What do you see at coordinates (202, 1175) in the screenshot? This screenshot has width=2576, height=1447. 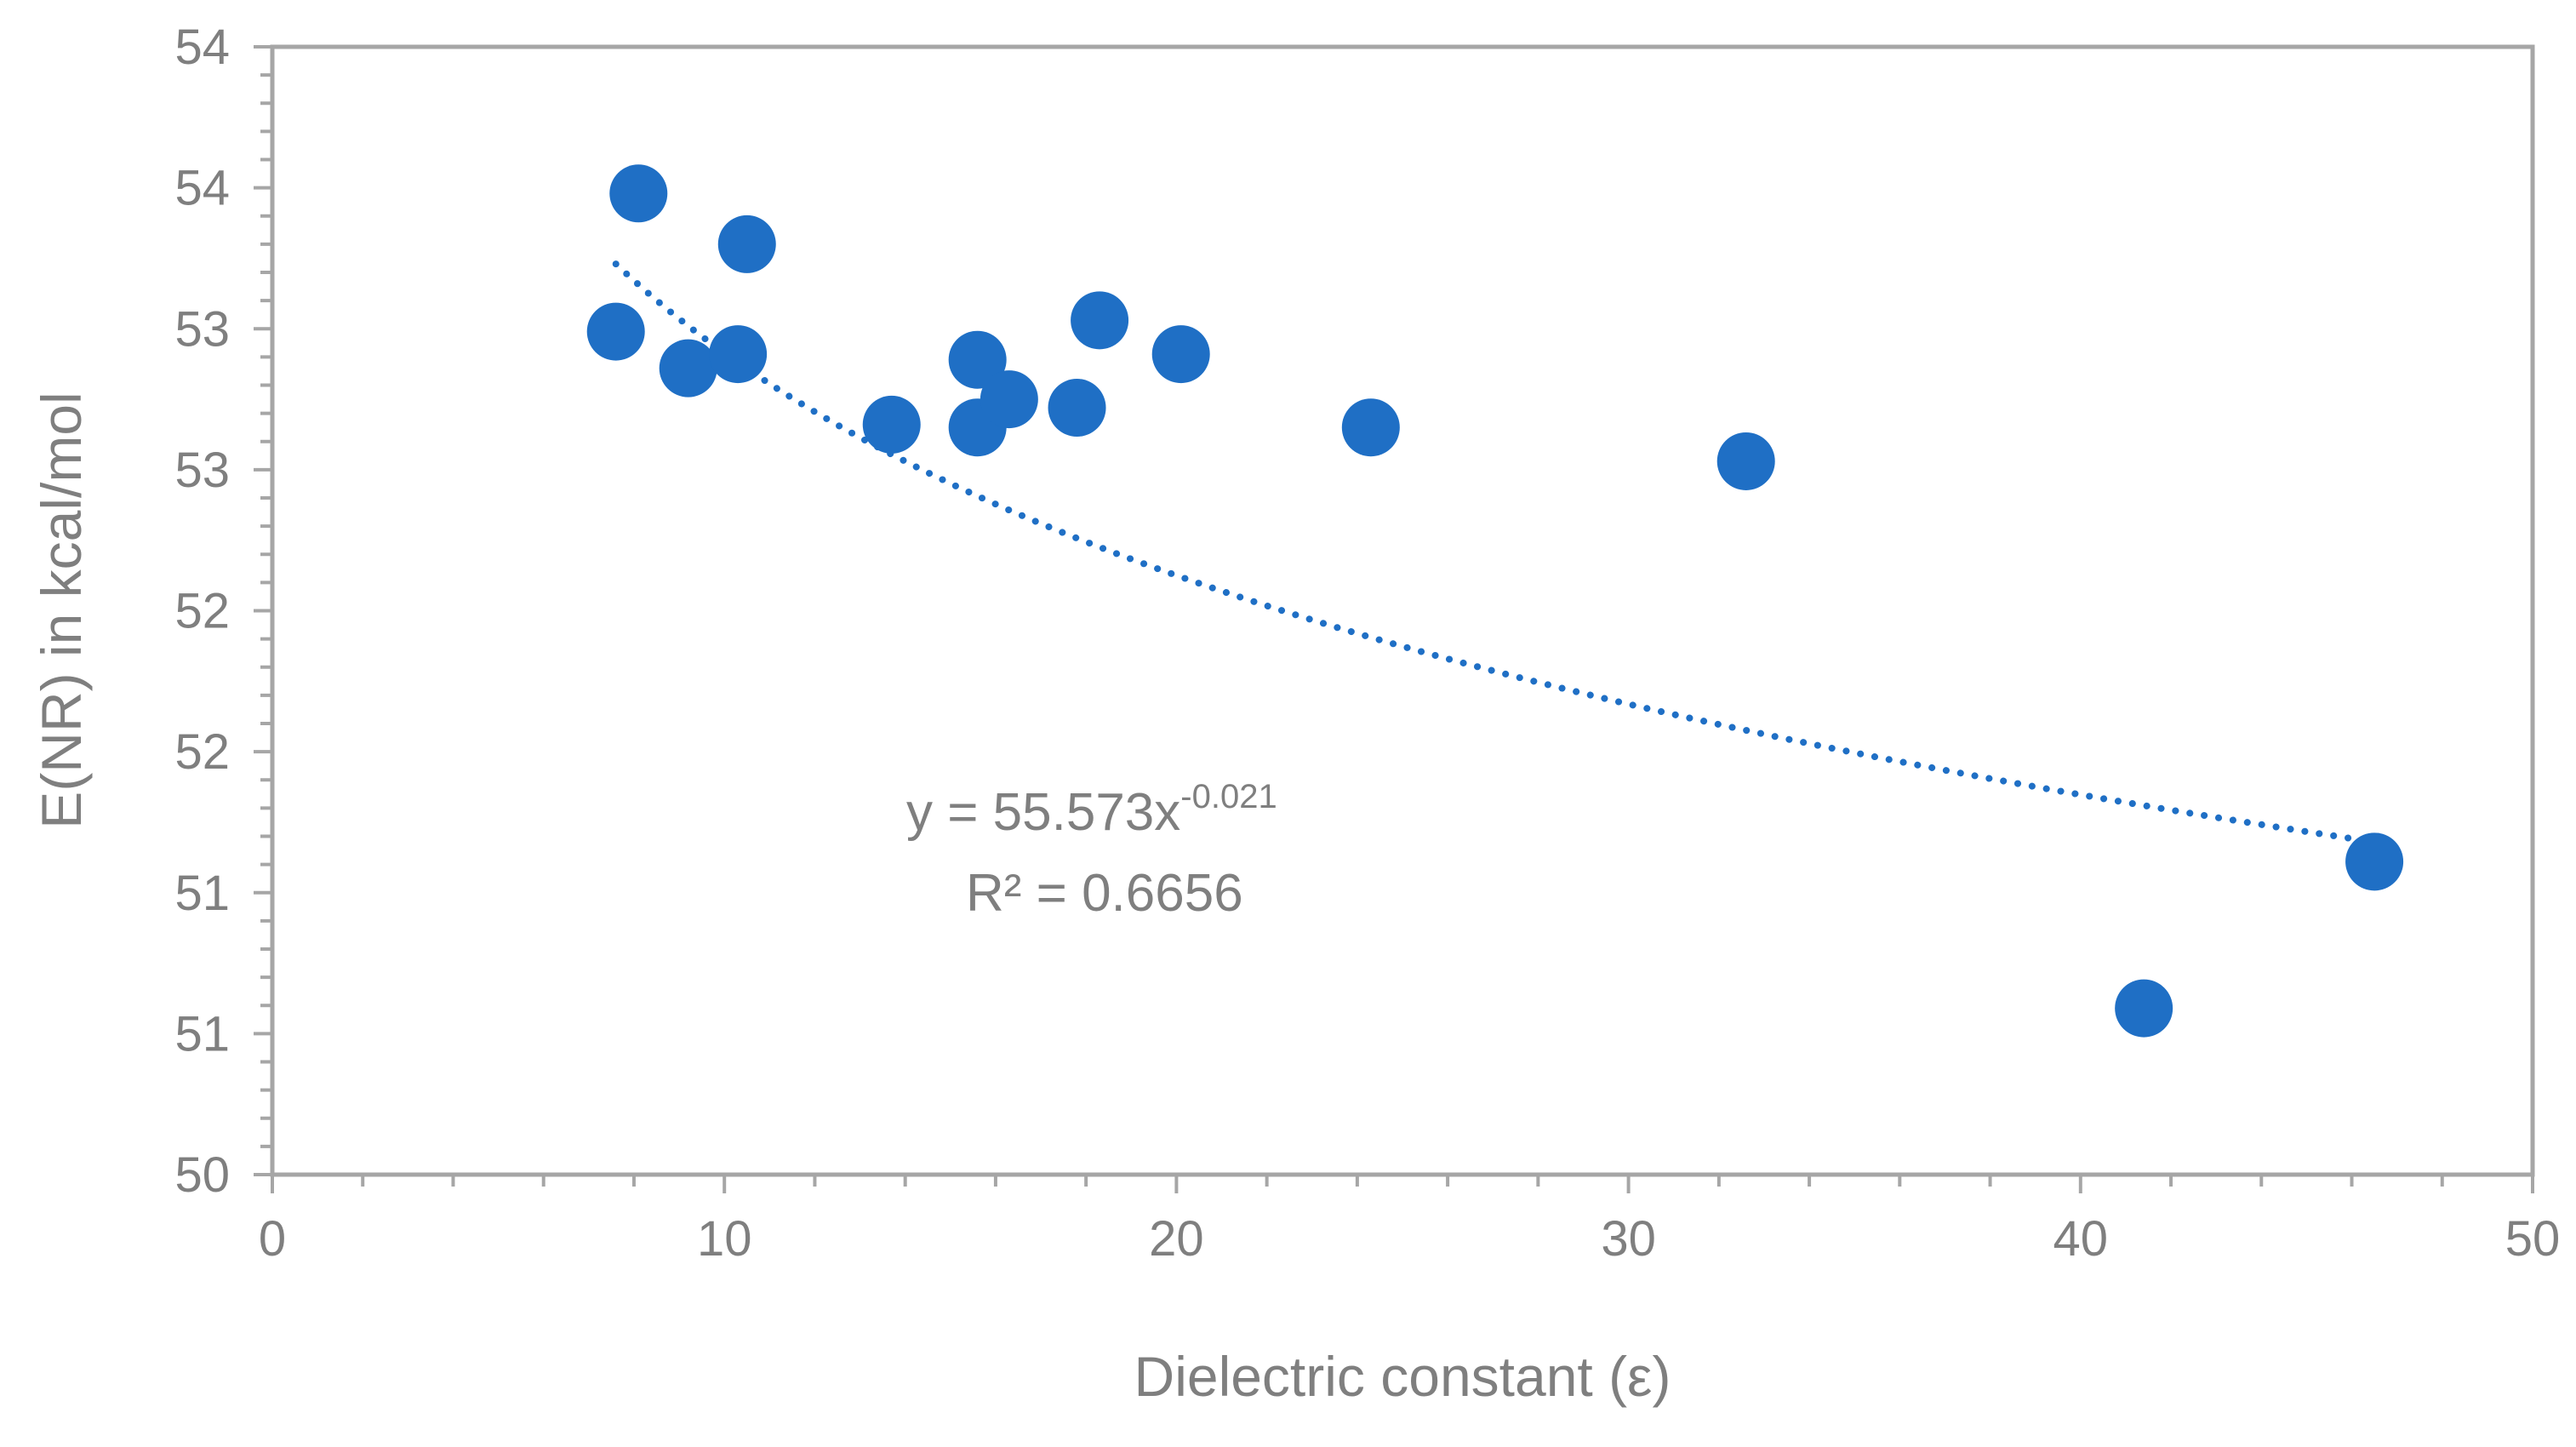 I see `y-tick-label: 50` at bounding box center [202, 1175].